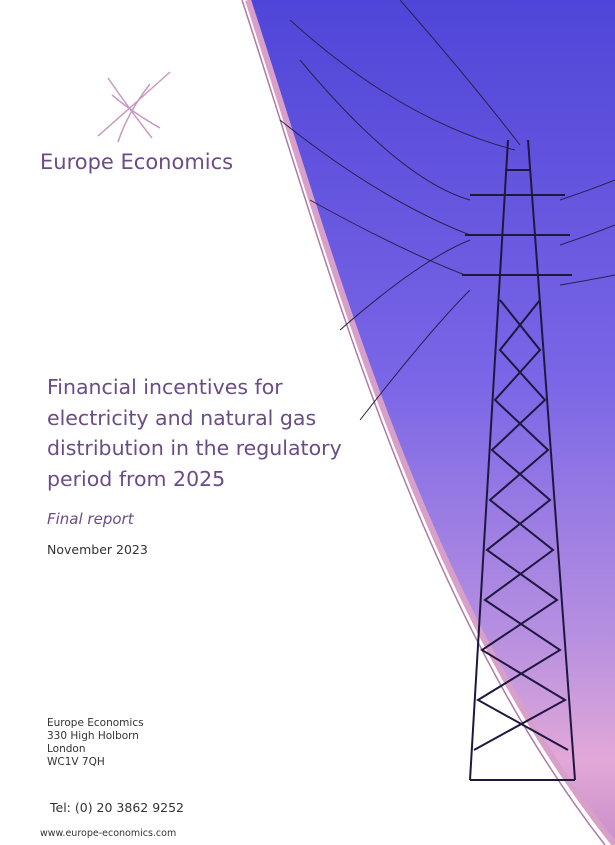 The height and width of the screenshot is (845, 615). Describe the element at coordinates (182, 417) in the screenshot. I see `title-line: electricity and natural gas` at that location.